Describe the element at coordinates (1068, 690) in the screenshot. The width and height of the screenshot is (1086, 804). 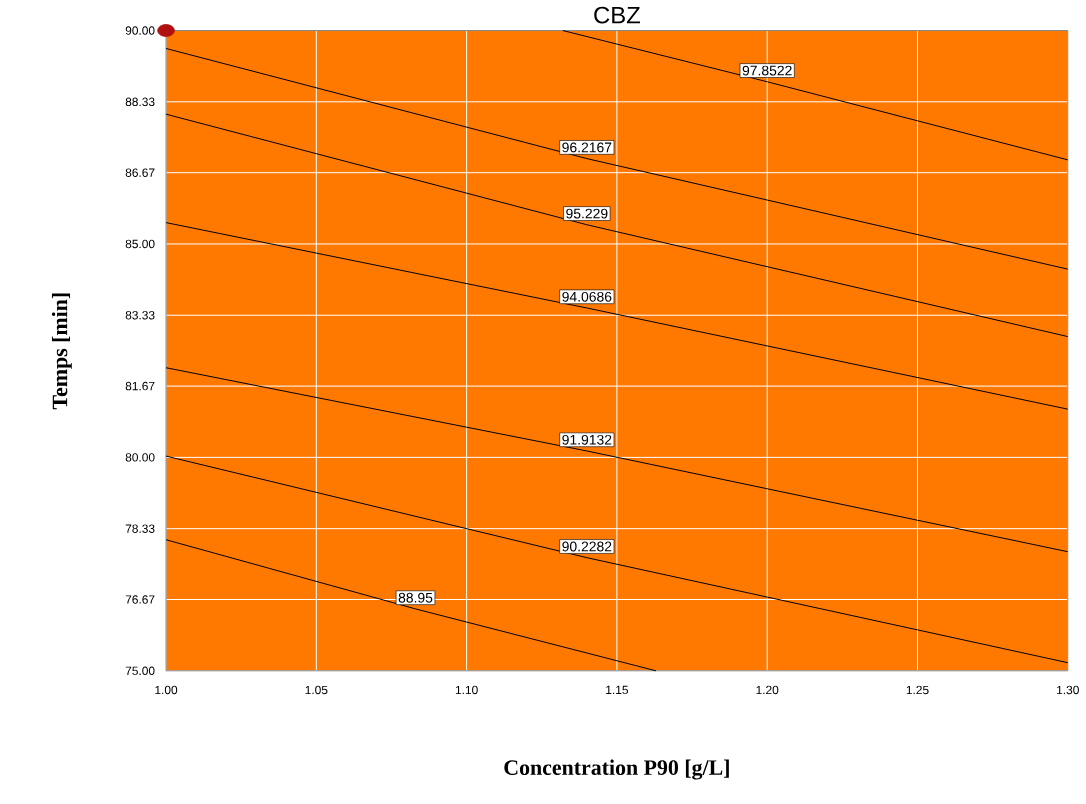
I see `x-tick-label: 1.30` at that location.